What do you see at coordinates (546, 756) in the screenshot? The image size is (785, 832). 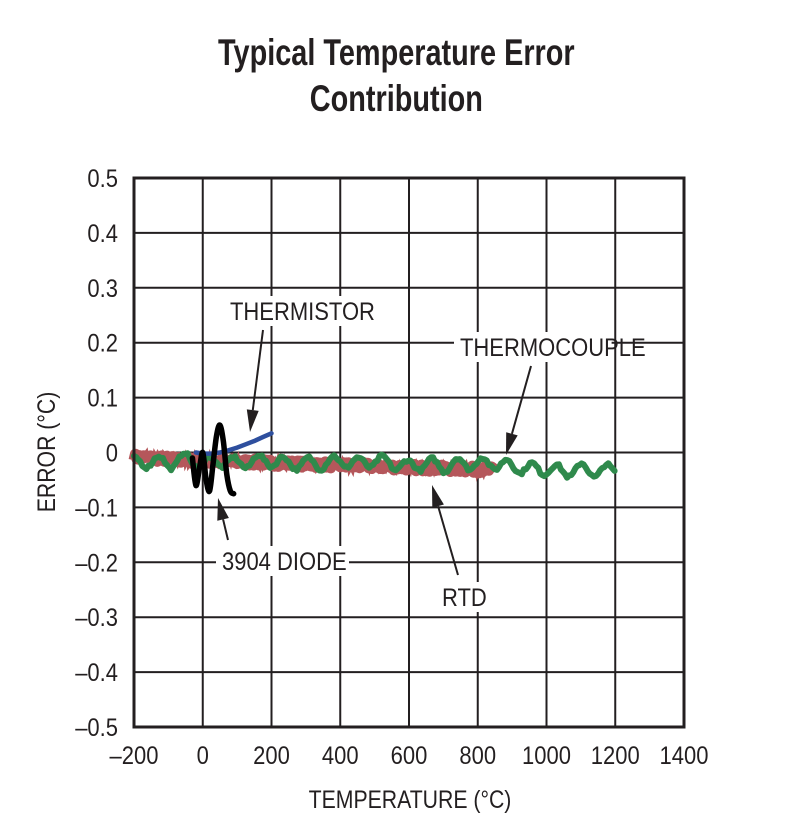 I see `x-tick-label: 1000` at bounding box center [546, 756].